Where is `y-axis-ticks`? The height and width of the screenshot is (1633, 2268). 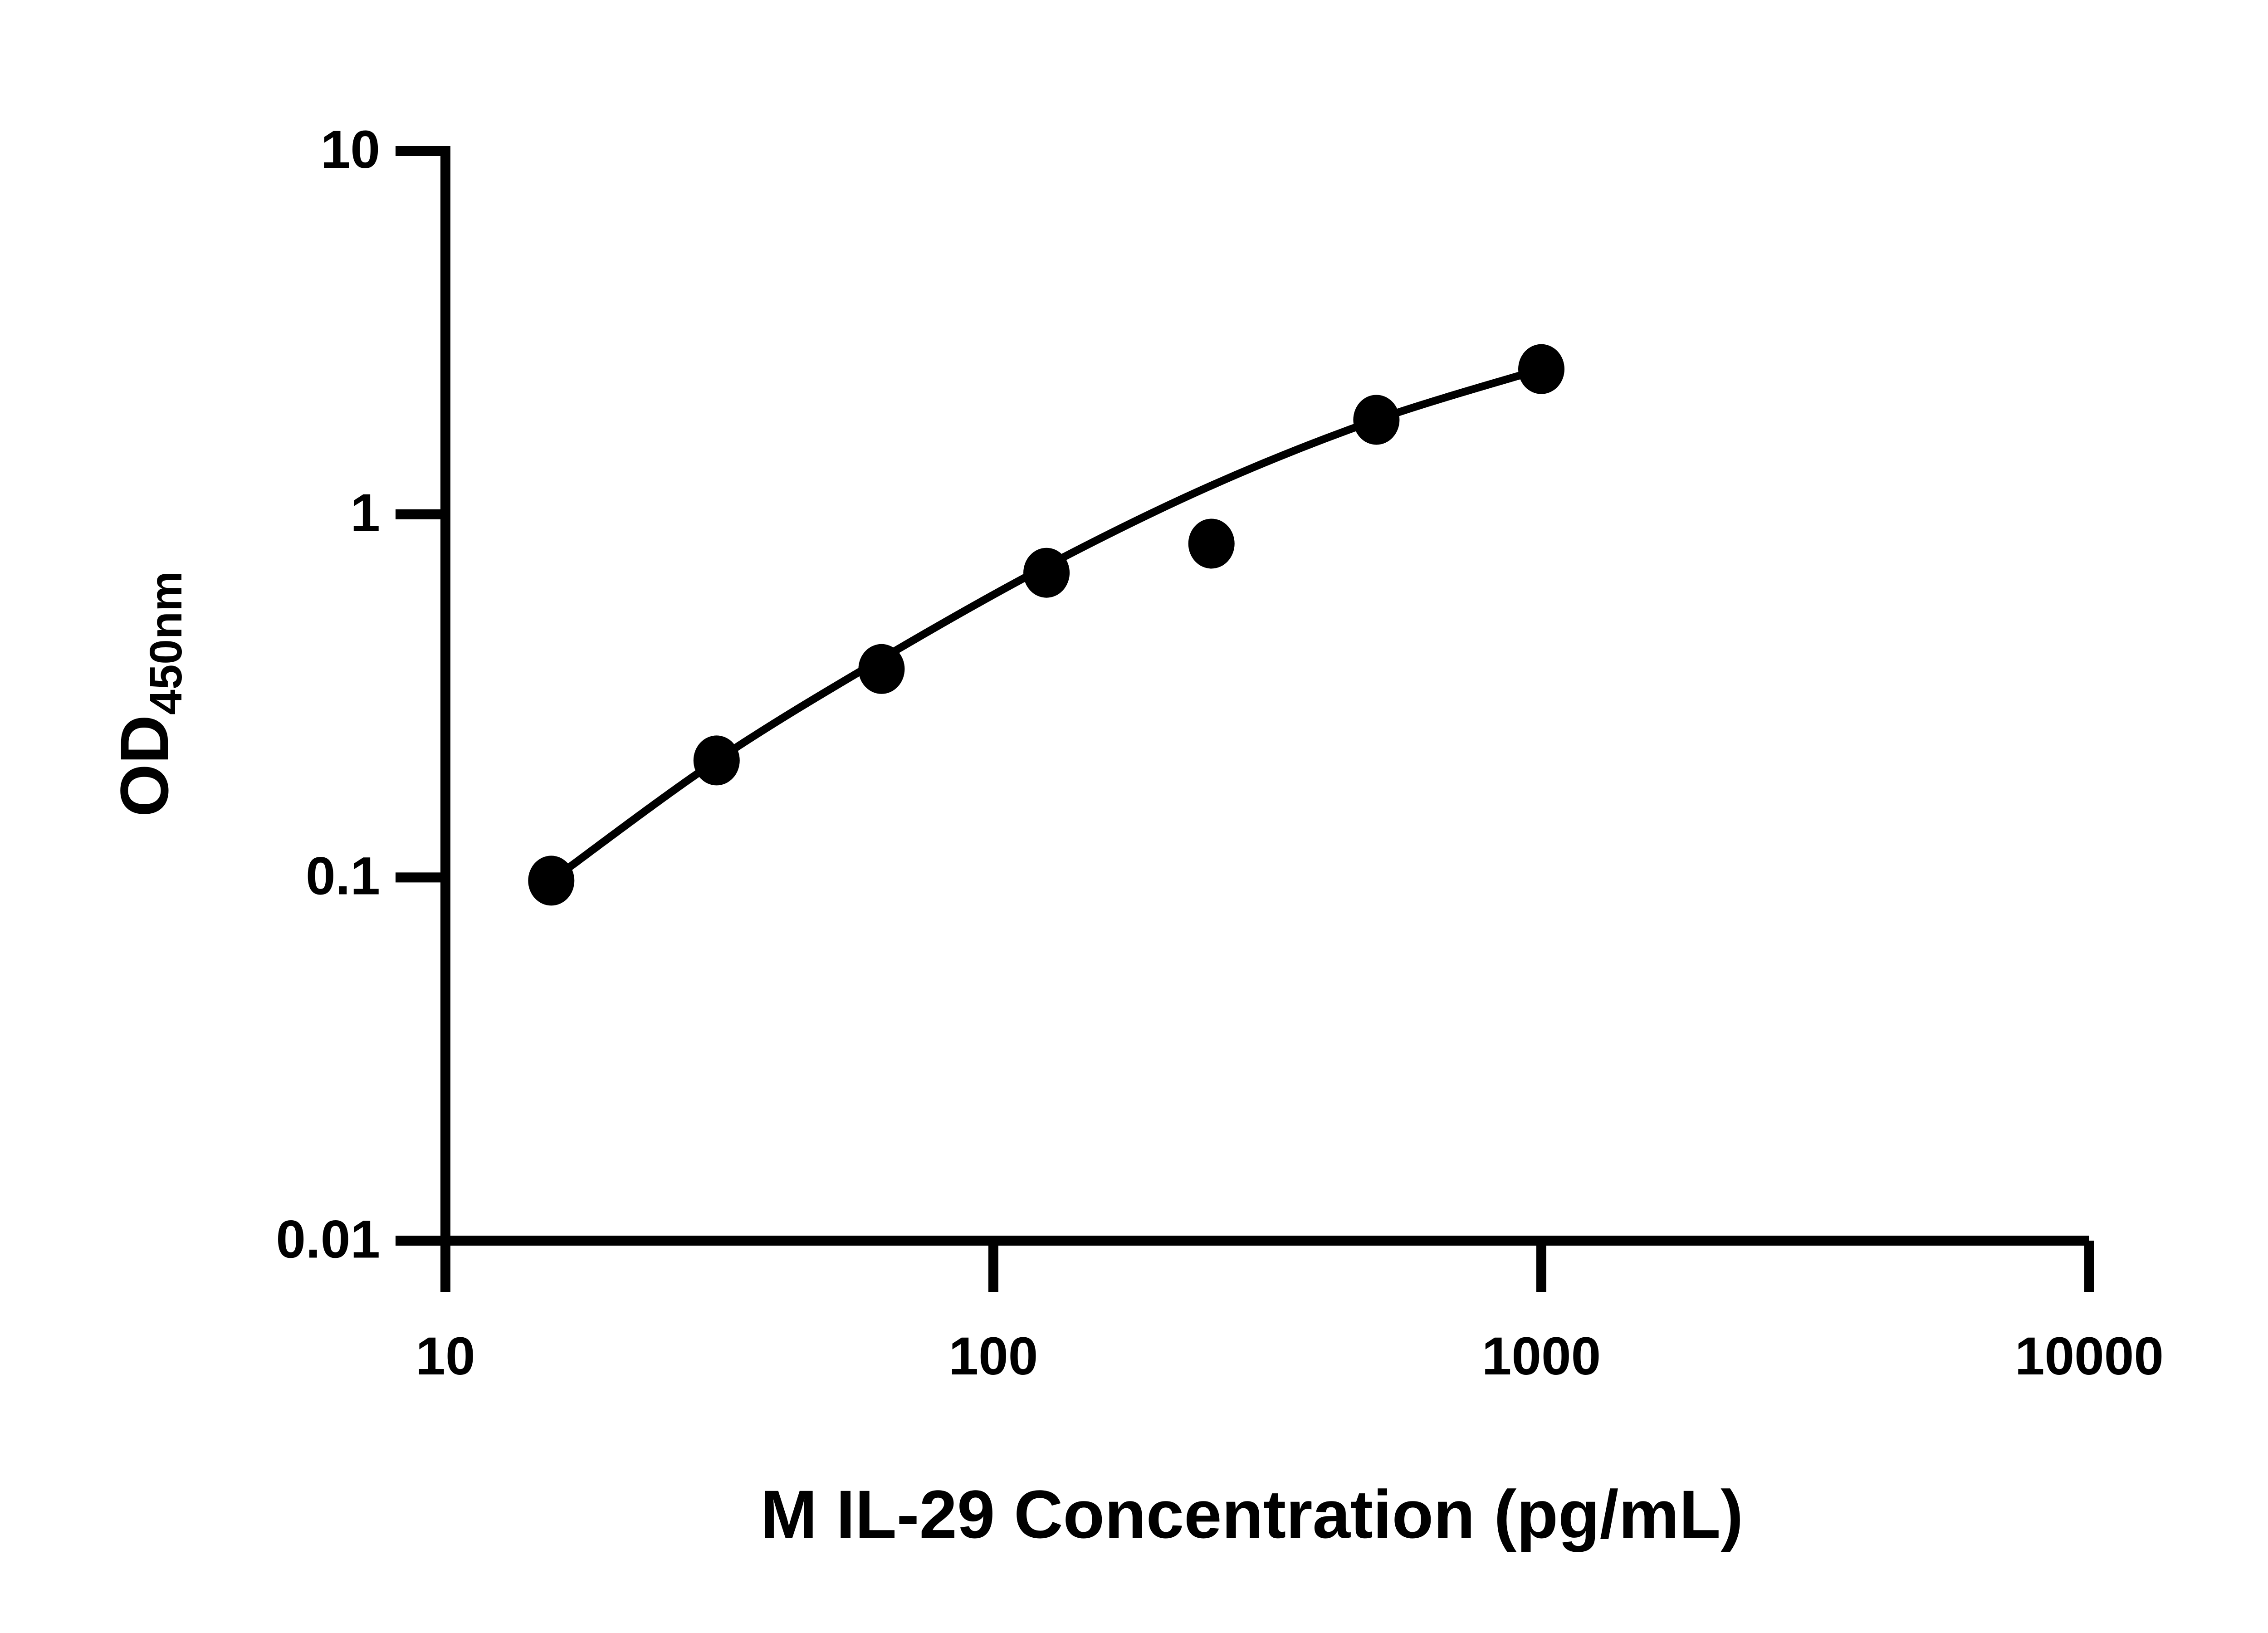
y-axis-ticks is located at coordinates (421, 696).